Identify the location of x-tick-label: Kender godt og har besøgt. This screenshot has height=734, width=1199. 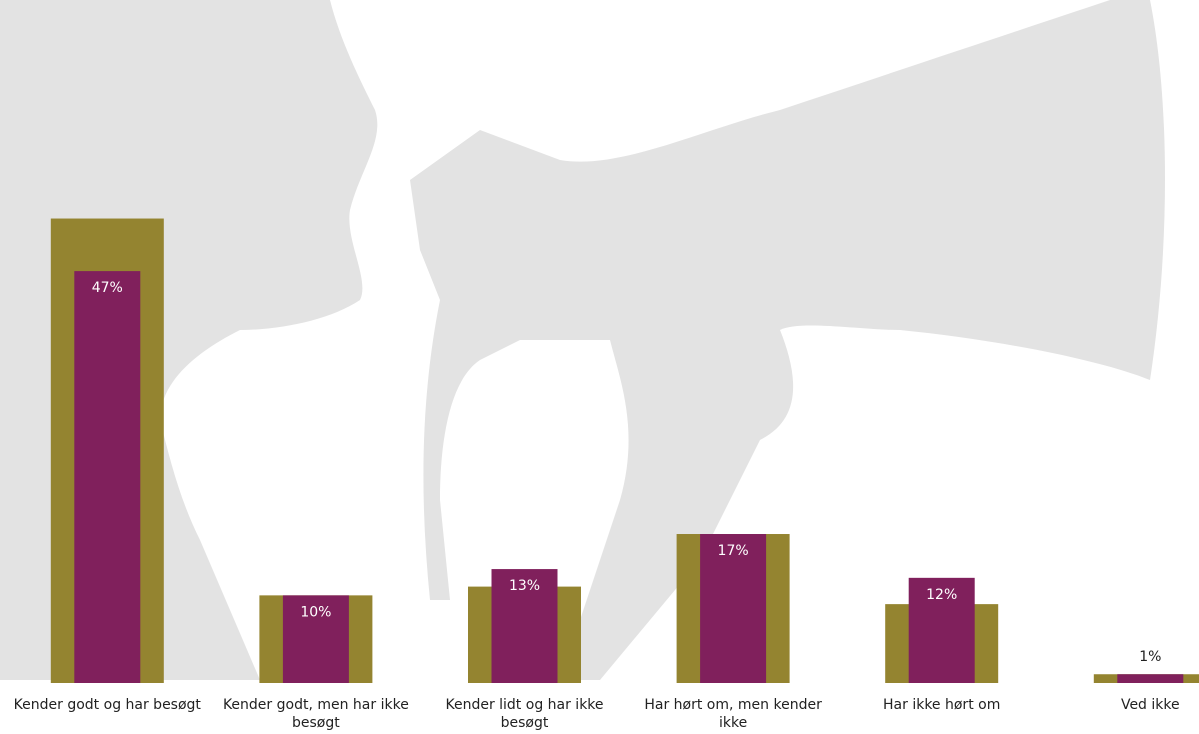
(107, 705).